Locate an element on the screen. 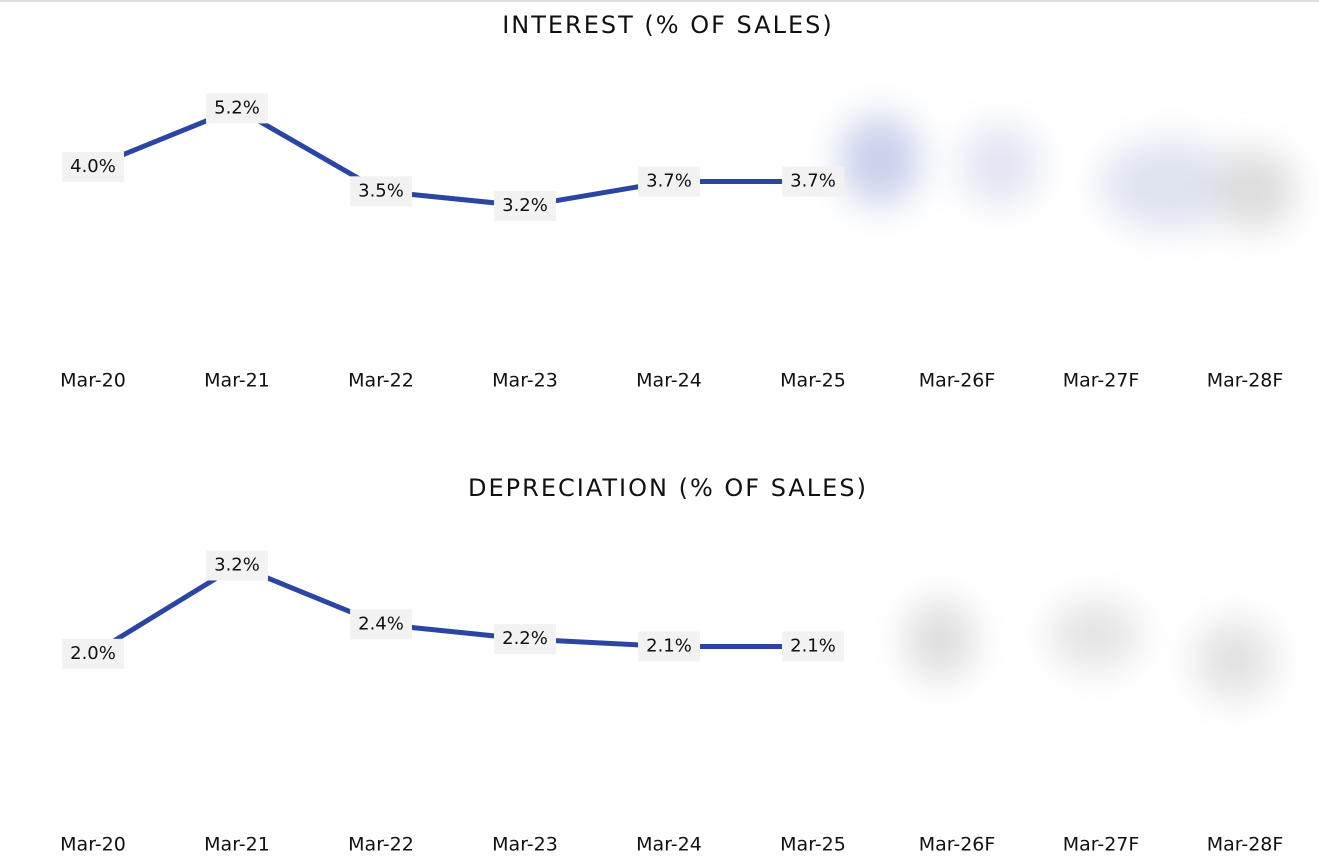  chart-title: INTEREST (% OF SALES) is located at coordinates (668, 25).